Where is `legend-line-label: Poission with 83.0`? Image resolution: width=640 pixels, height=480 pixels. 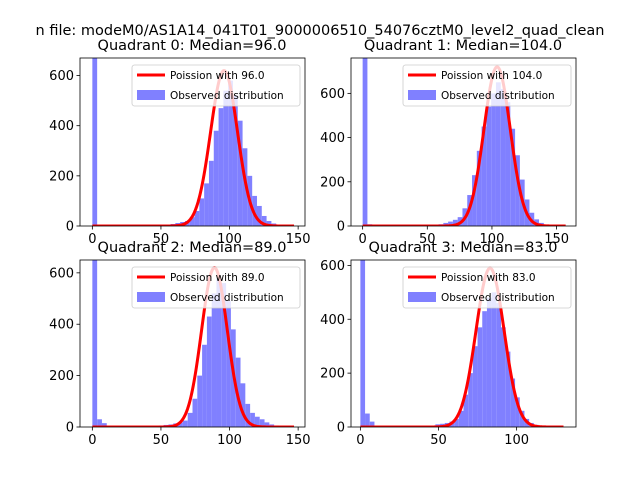 legend-line-label: Poission with 83.0 is located at coordinates (488, 278).